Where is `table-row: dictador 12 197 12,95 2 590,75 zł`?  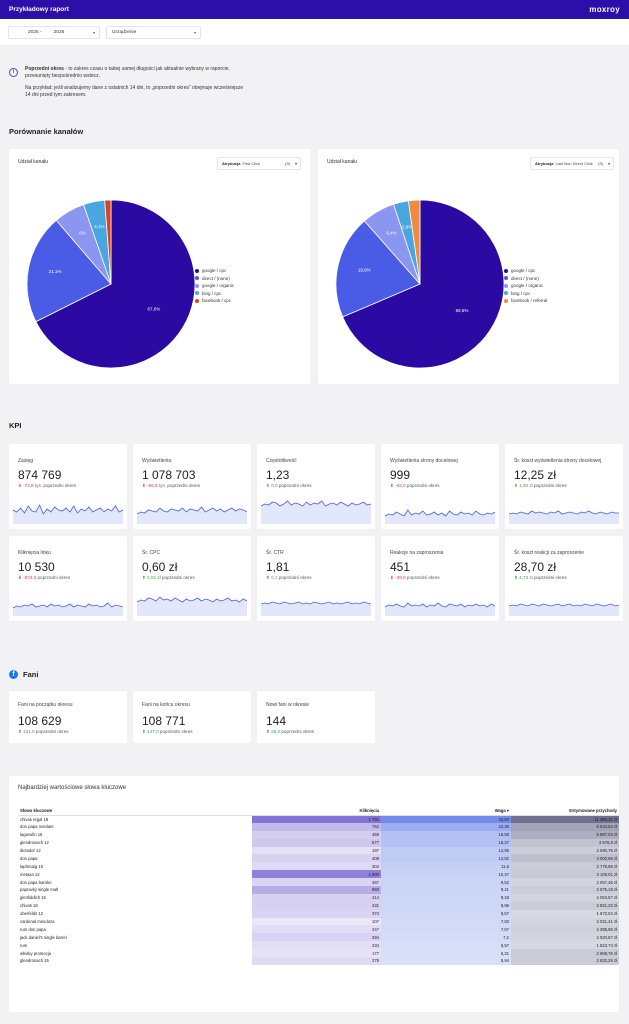
table-row: dictador 12 197 12,95 2 590,75 zł is located at coordinates (318, 850).